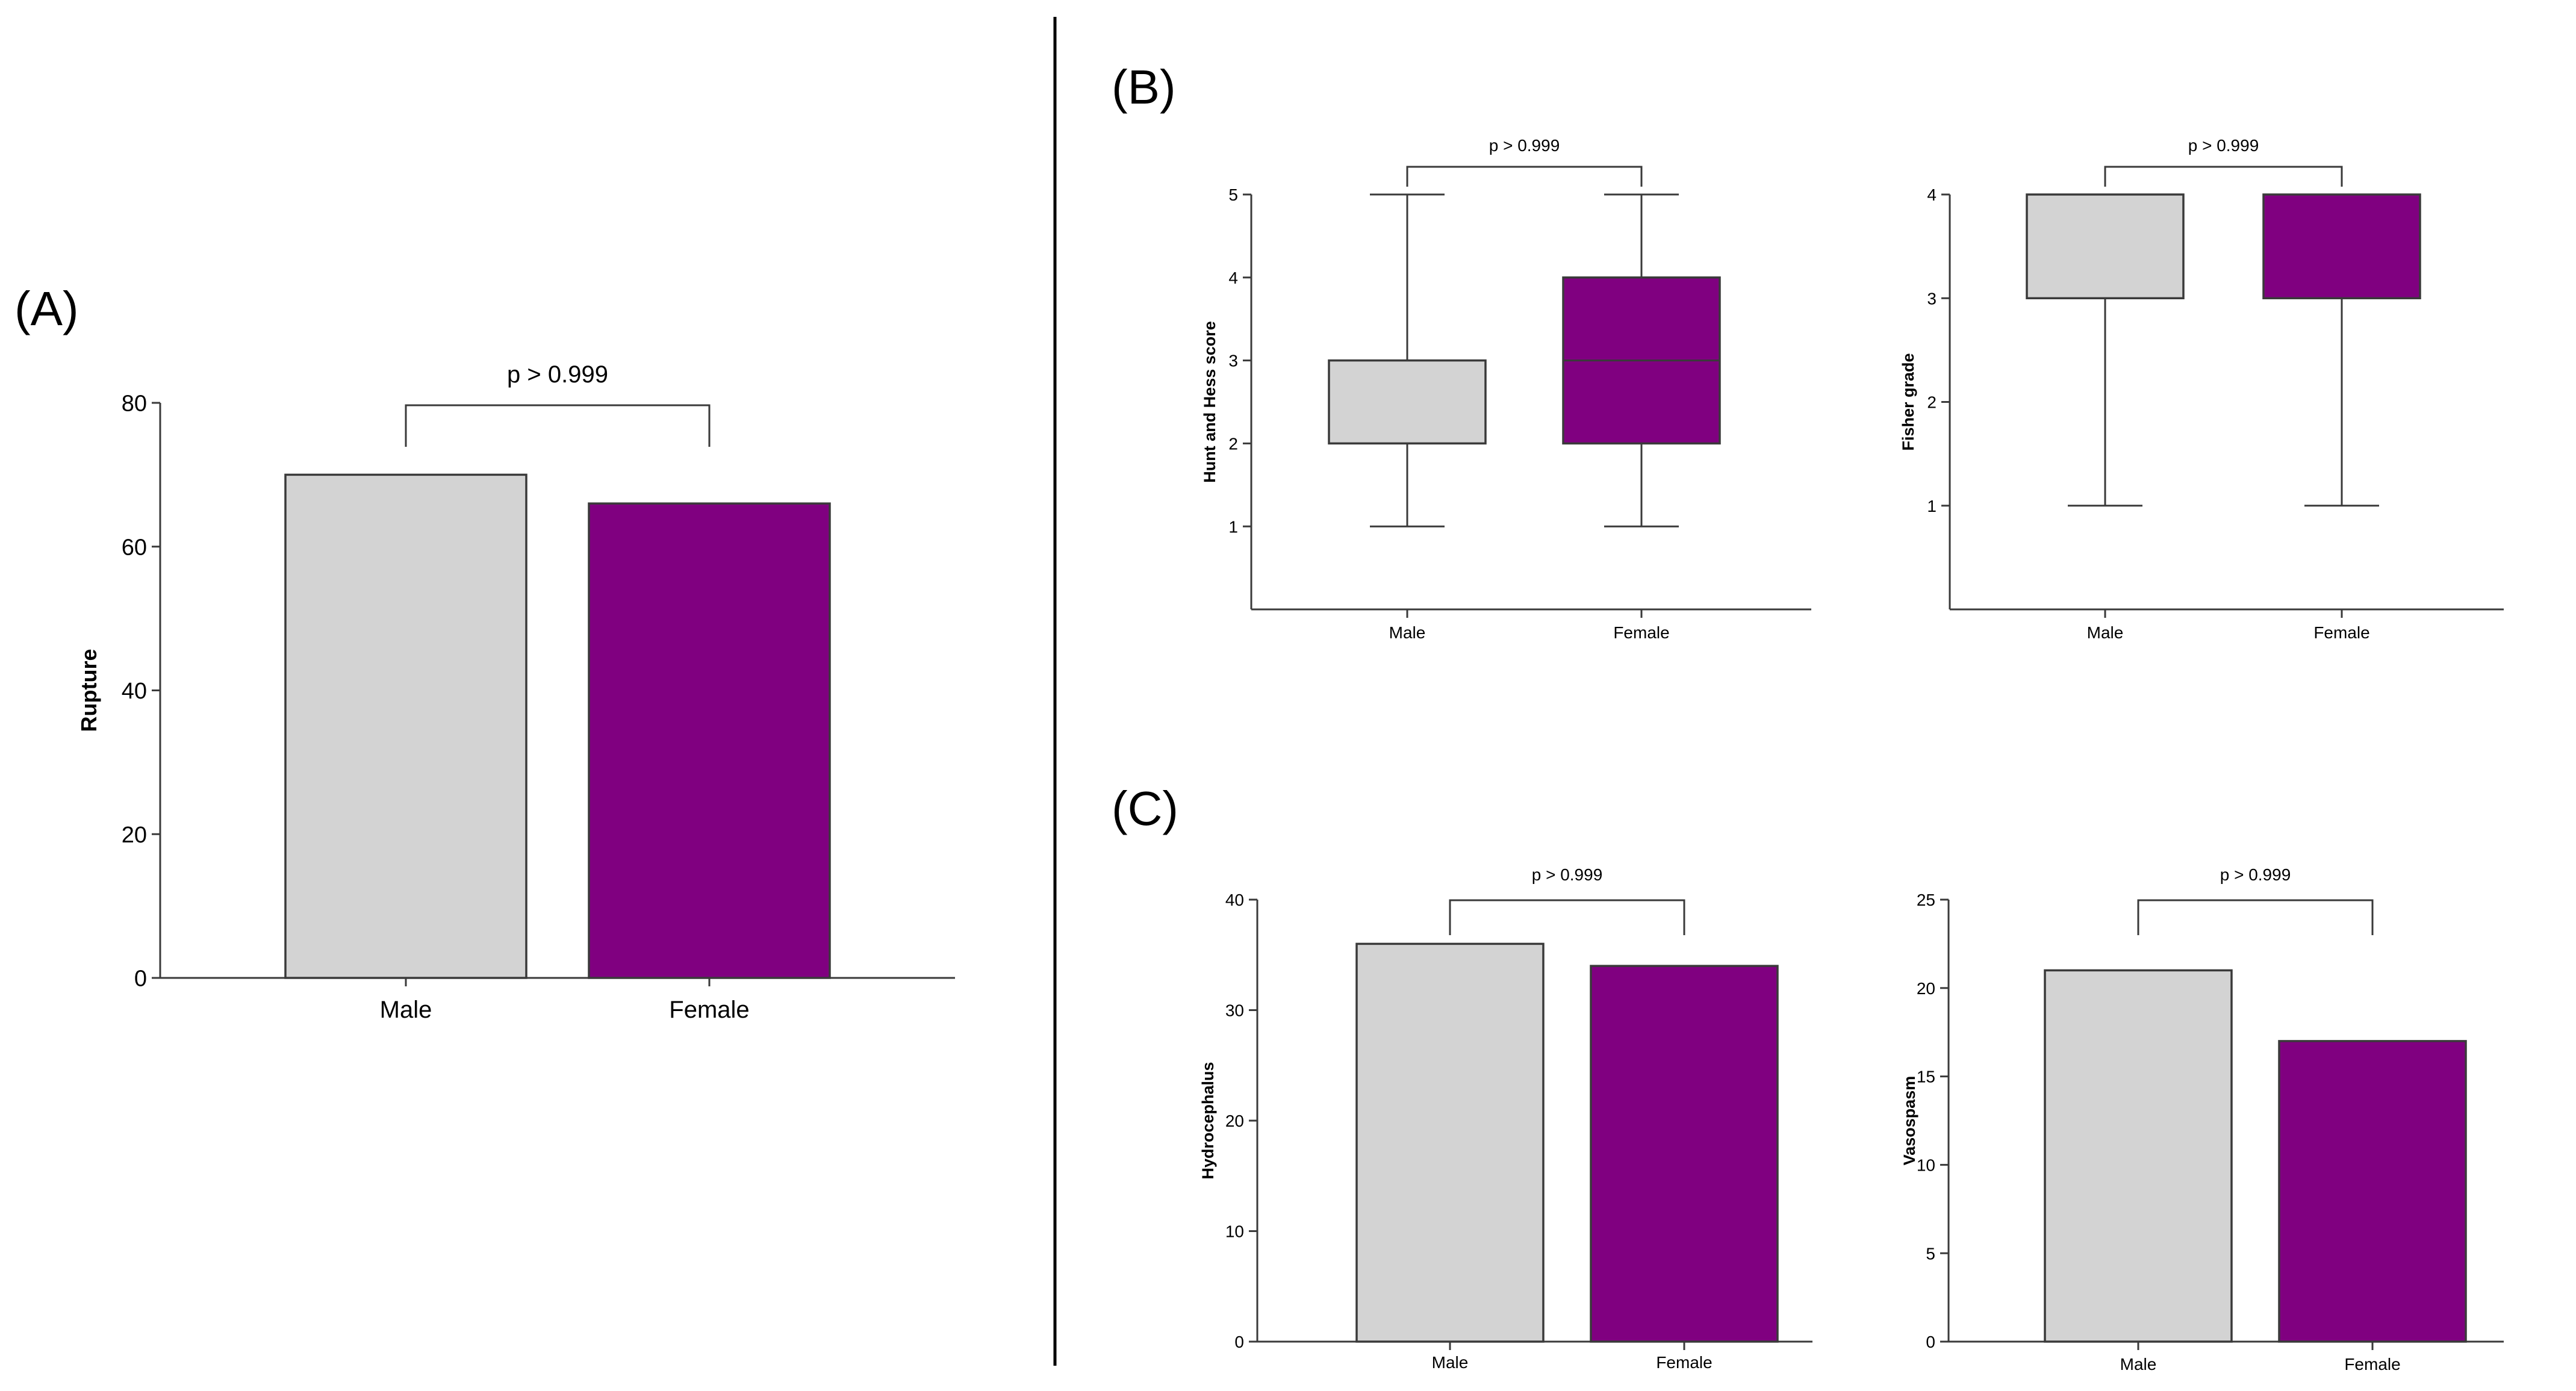 The height and width of the screenshot is (1391, 2576). What do you see at coordinates (135, 404) in the screenshot?
I see `y-tick-label: 80` at bounding box center [135, 404].